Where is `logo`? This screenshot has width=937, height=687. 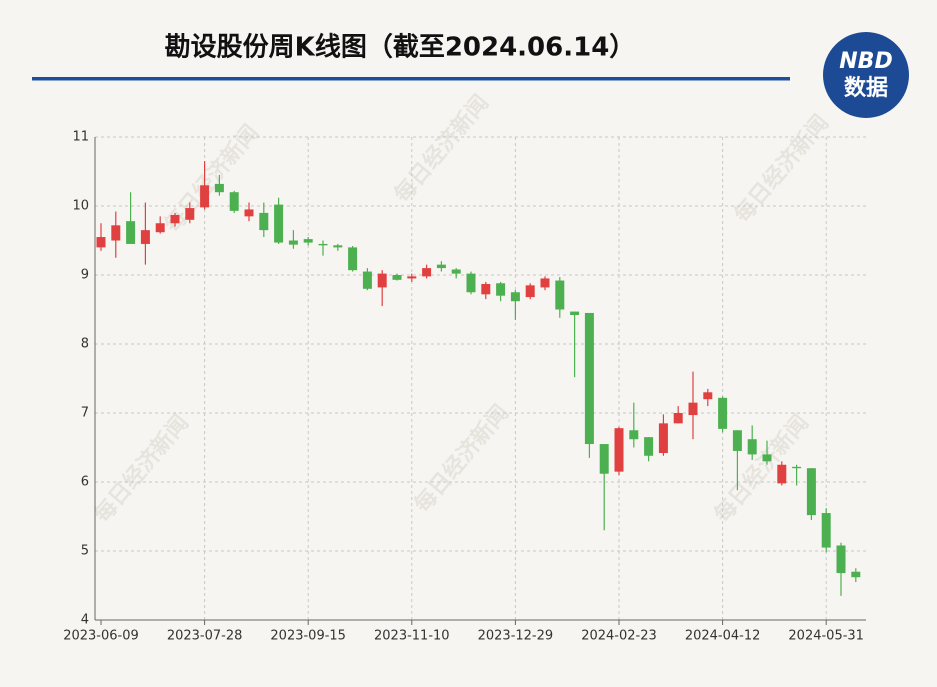
logo is located at coordinates (866, 75).